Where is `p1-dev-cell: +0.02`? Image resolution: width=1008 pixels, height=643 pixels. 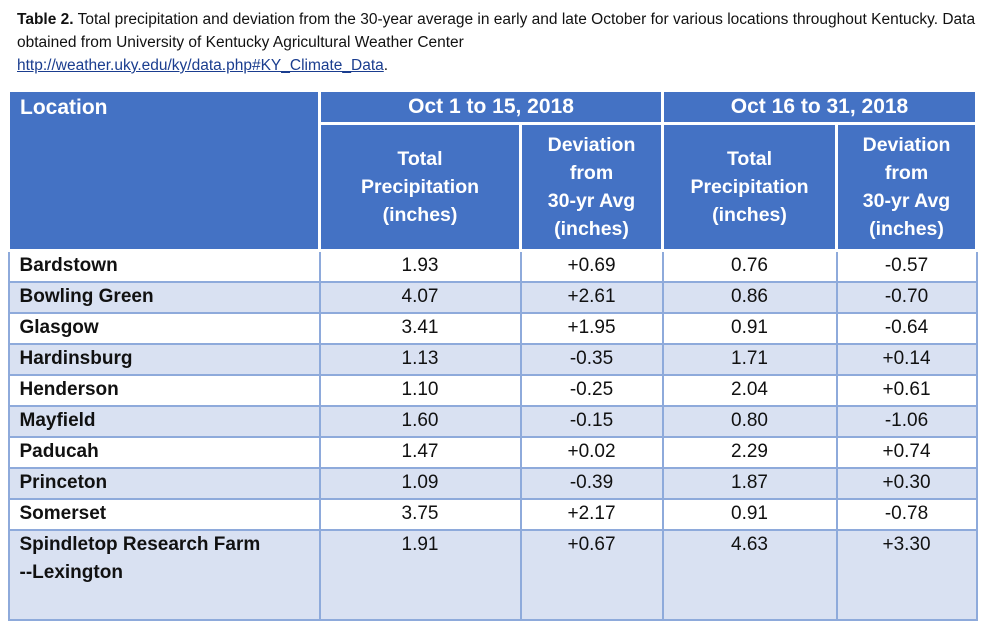 p1-dev-cell: +0.02 is located at coordinates (591, 452).